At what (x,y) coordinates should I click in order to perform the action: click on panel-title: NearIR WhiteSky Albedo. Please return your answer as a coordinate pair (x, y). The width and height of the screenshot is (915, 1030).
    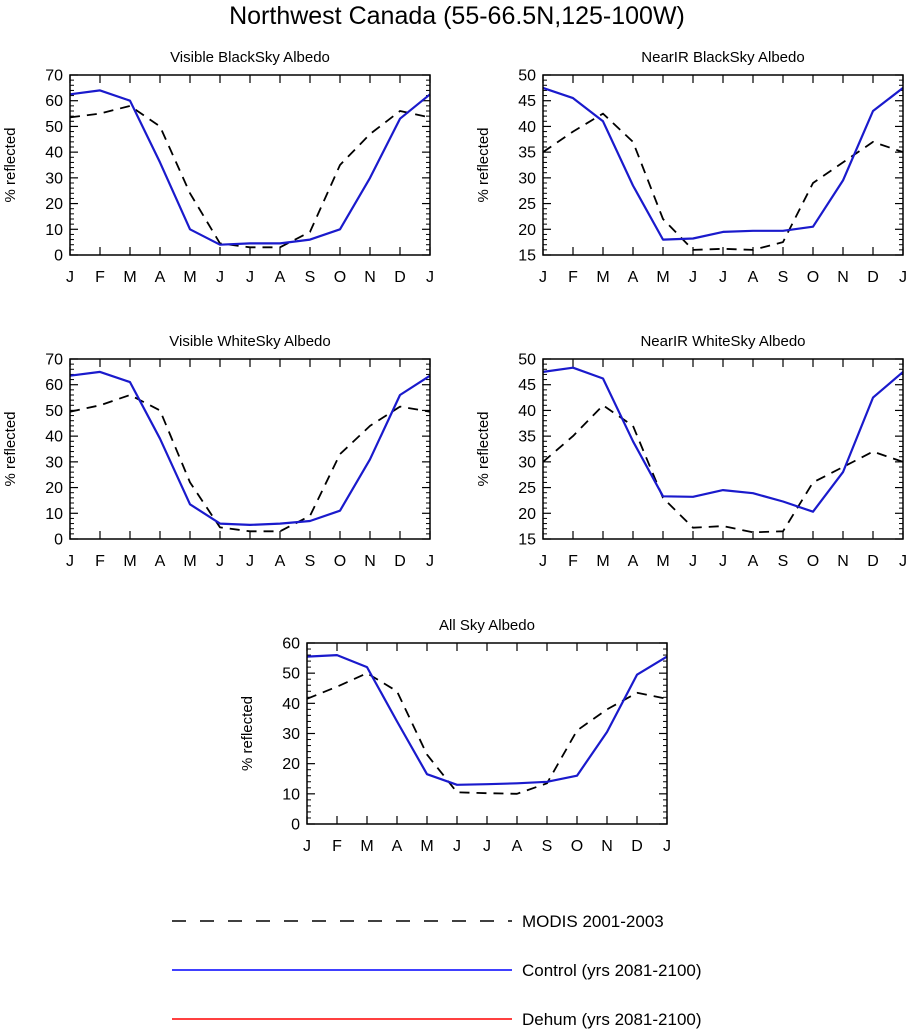
    Looking at the image, I should click on (722, 341).